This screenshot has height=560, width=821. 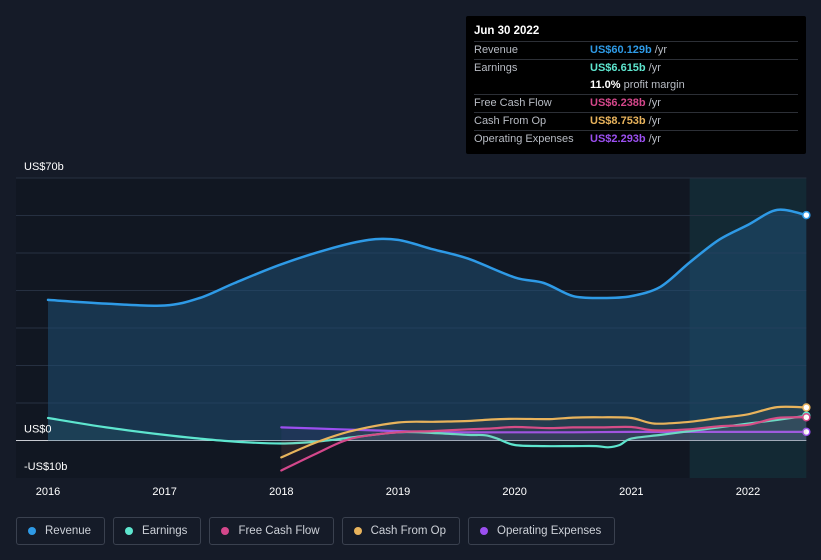 I want to click on tooltip-row: Free Cash Flow US$6.238b/yr, so click(x=636, y=103).